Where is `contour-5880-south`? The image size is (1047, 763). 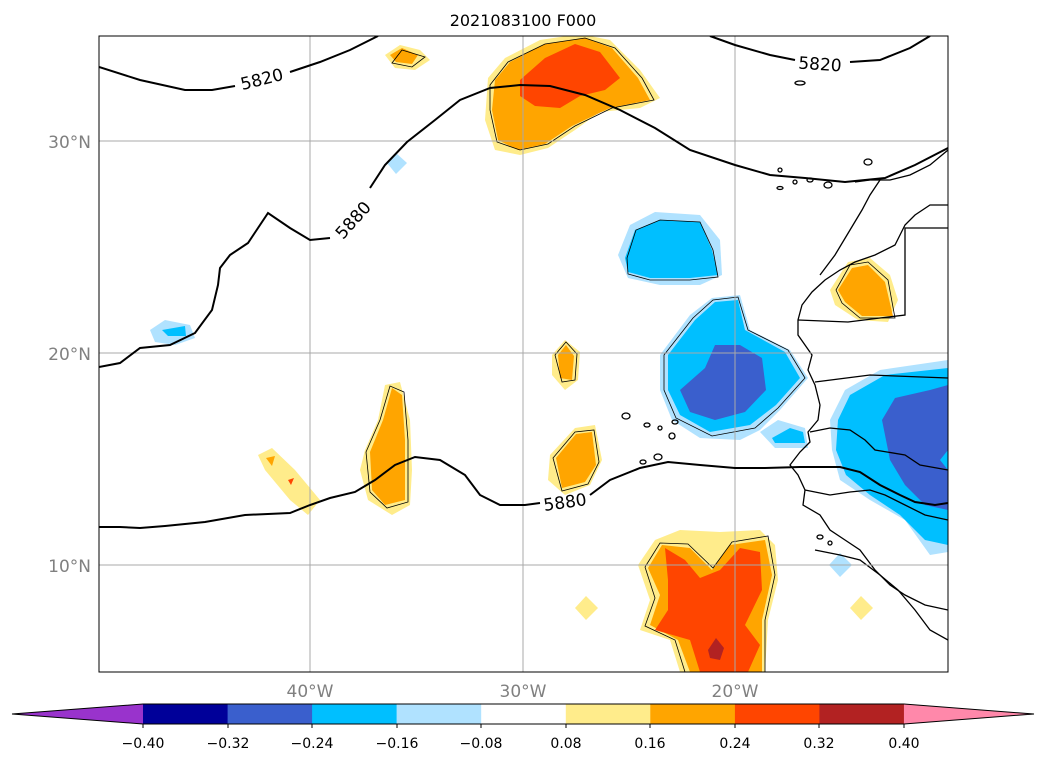
contour-5880-south is located at coordinates (320, 492).